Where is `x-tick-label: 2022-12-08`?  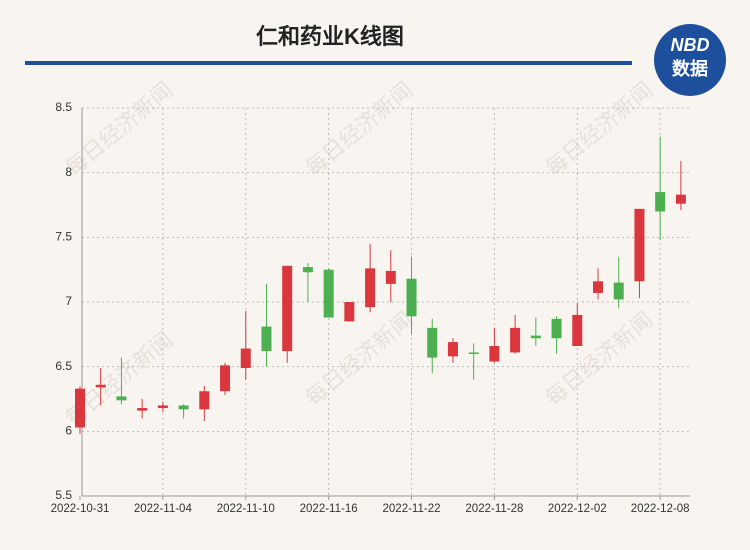
x-tick-label: 2022-12-08 is located at coordinates (660, 509).